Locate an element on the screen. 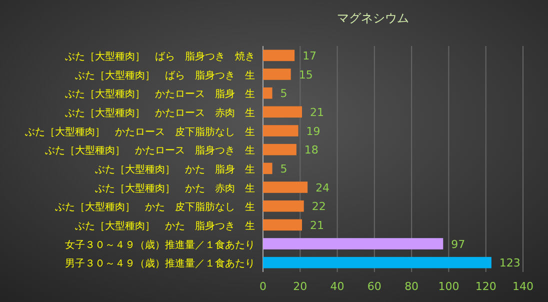 This screenshot has height=302, width=548. data-label: 22 is located at coordinates (319, 207).